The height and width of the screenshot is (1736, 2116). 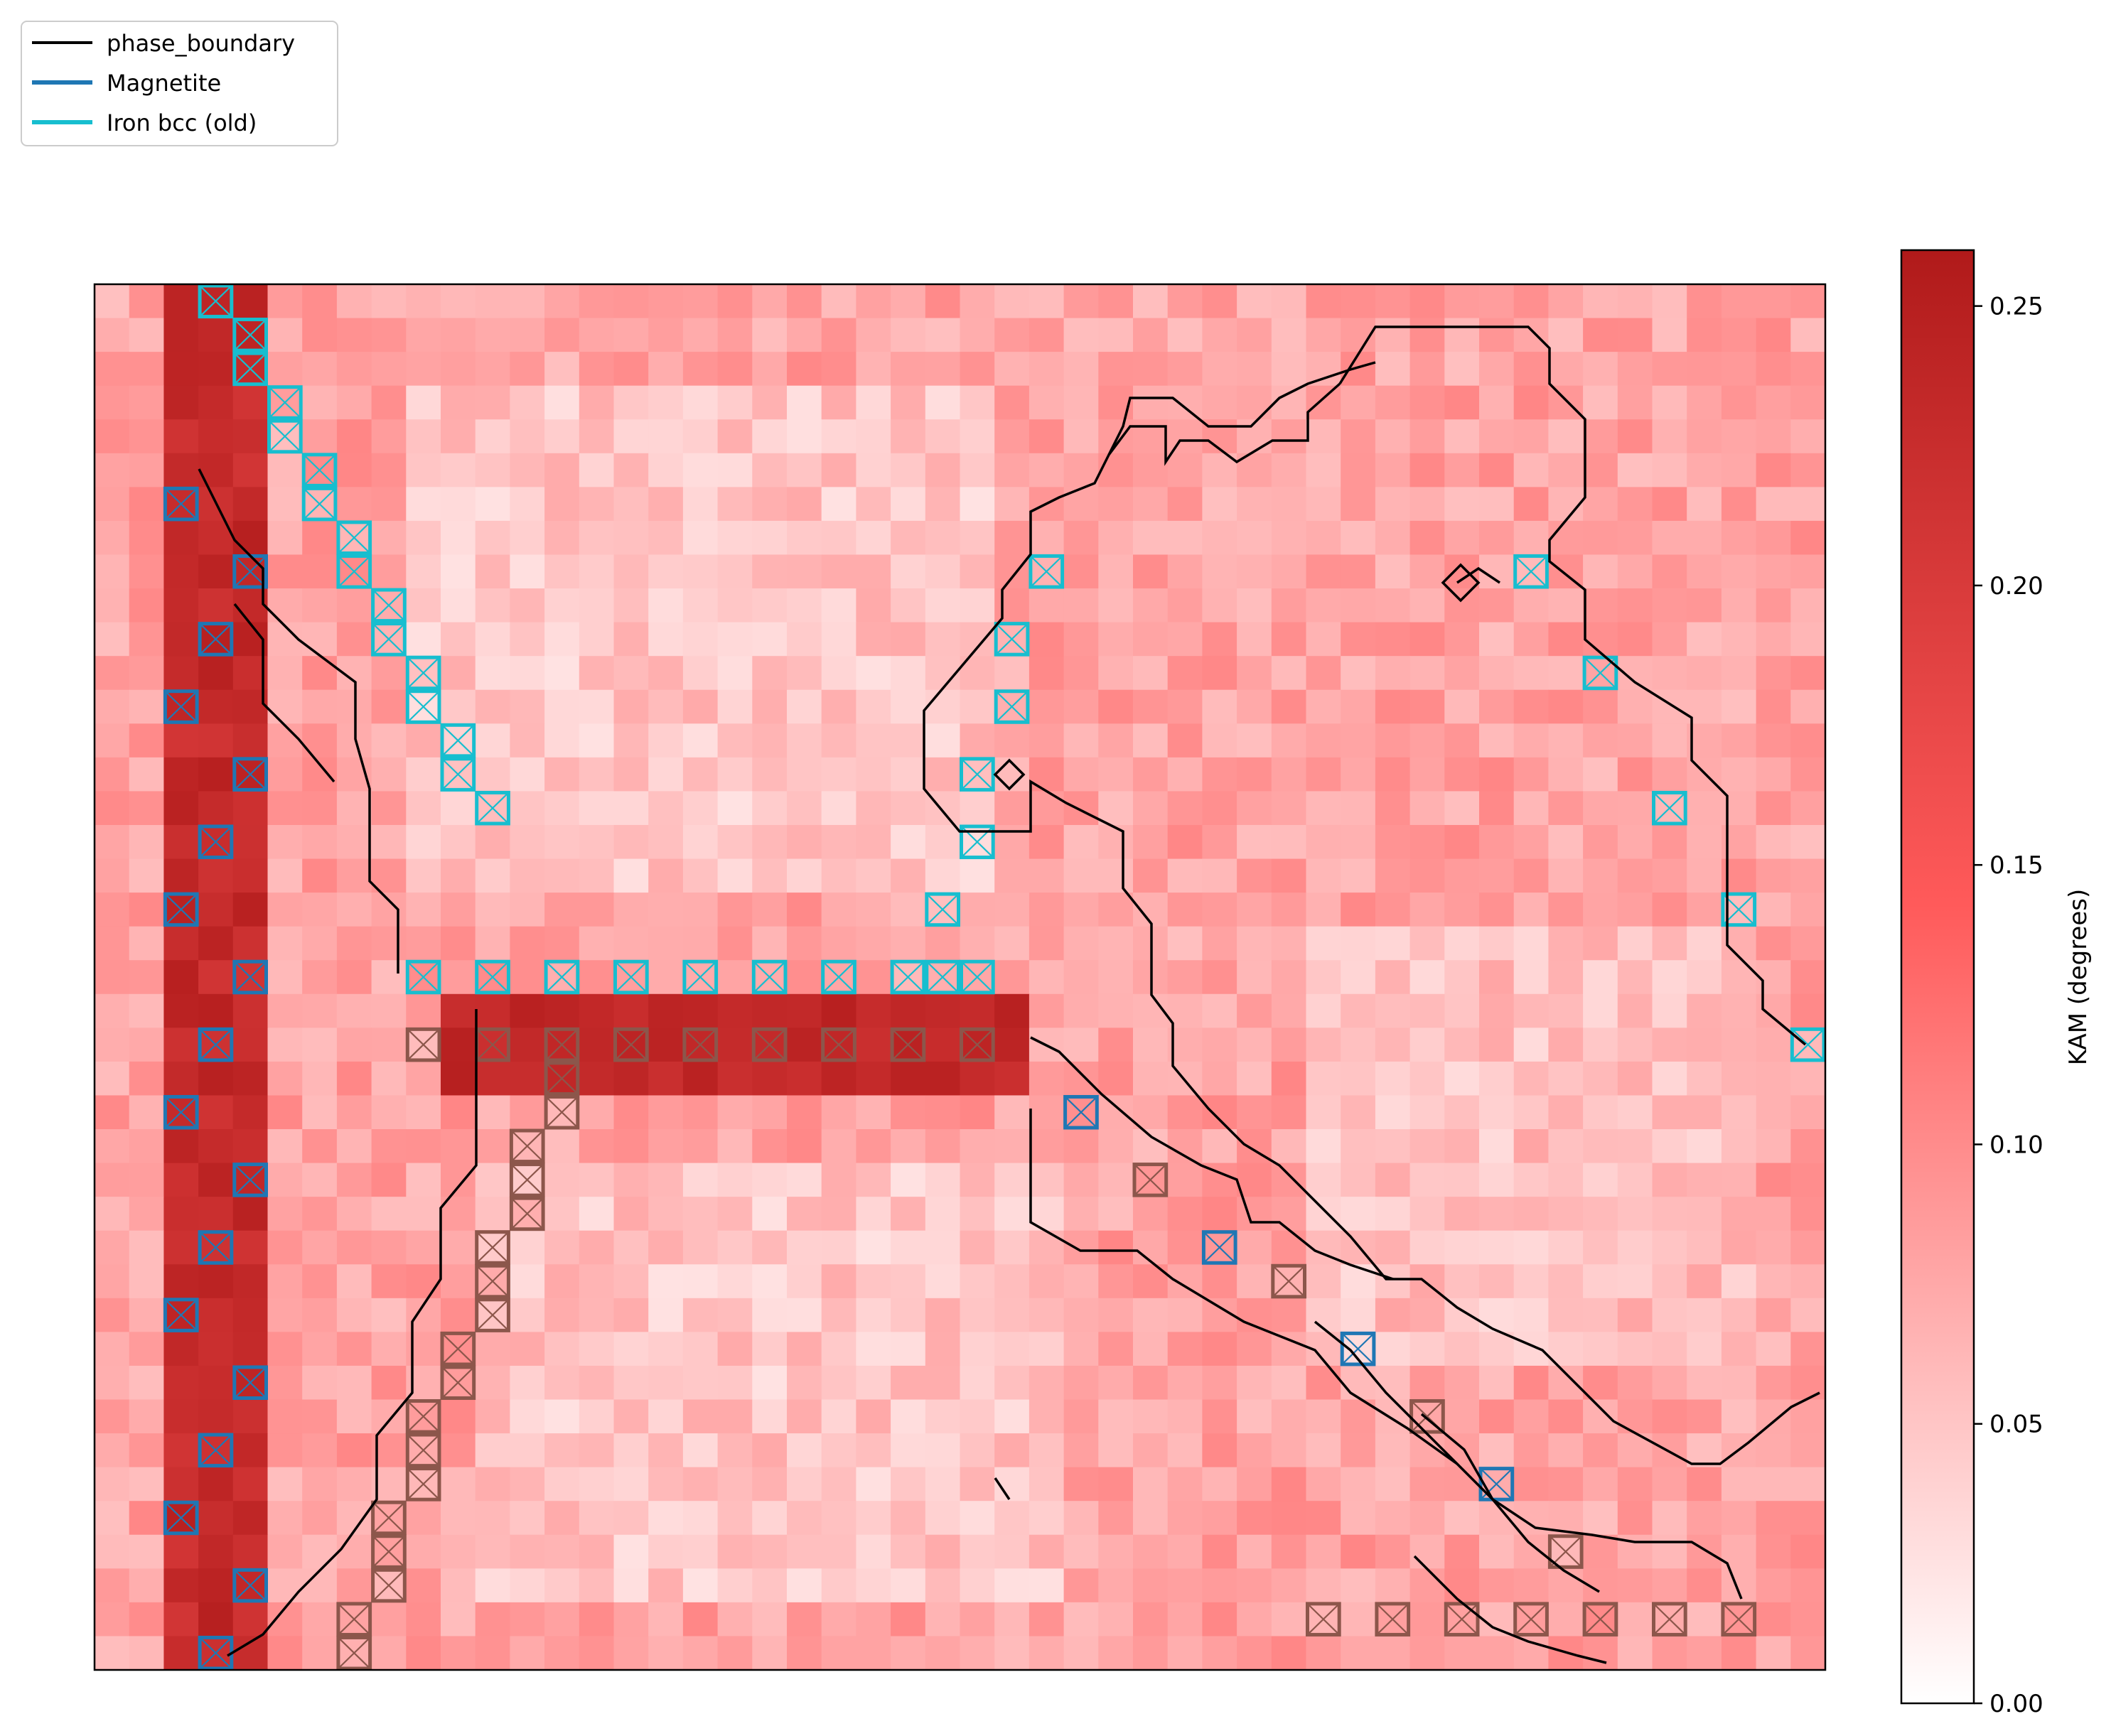 I want to click on phase-boundary-line, so click(x=1510, y=1503).